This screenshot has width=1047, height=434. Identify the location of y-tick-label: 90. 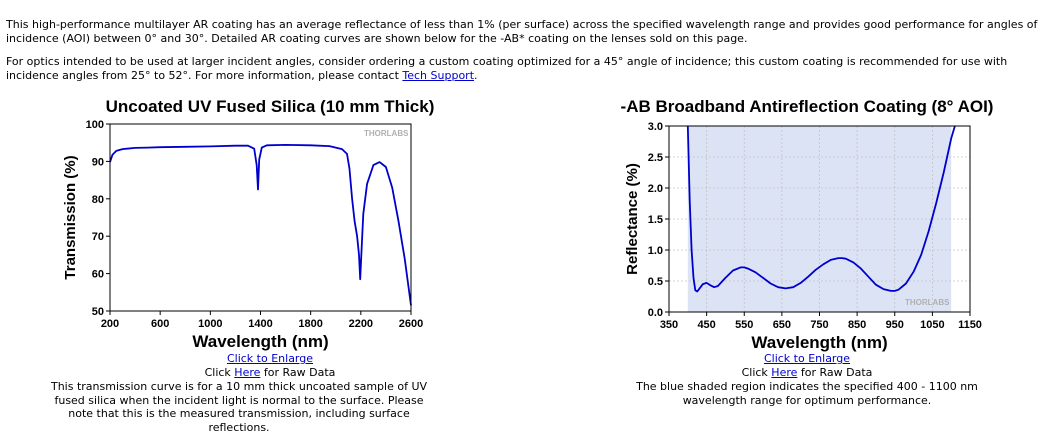
(98, 162).